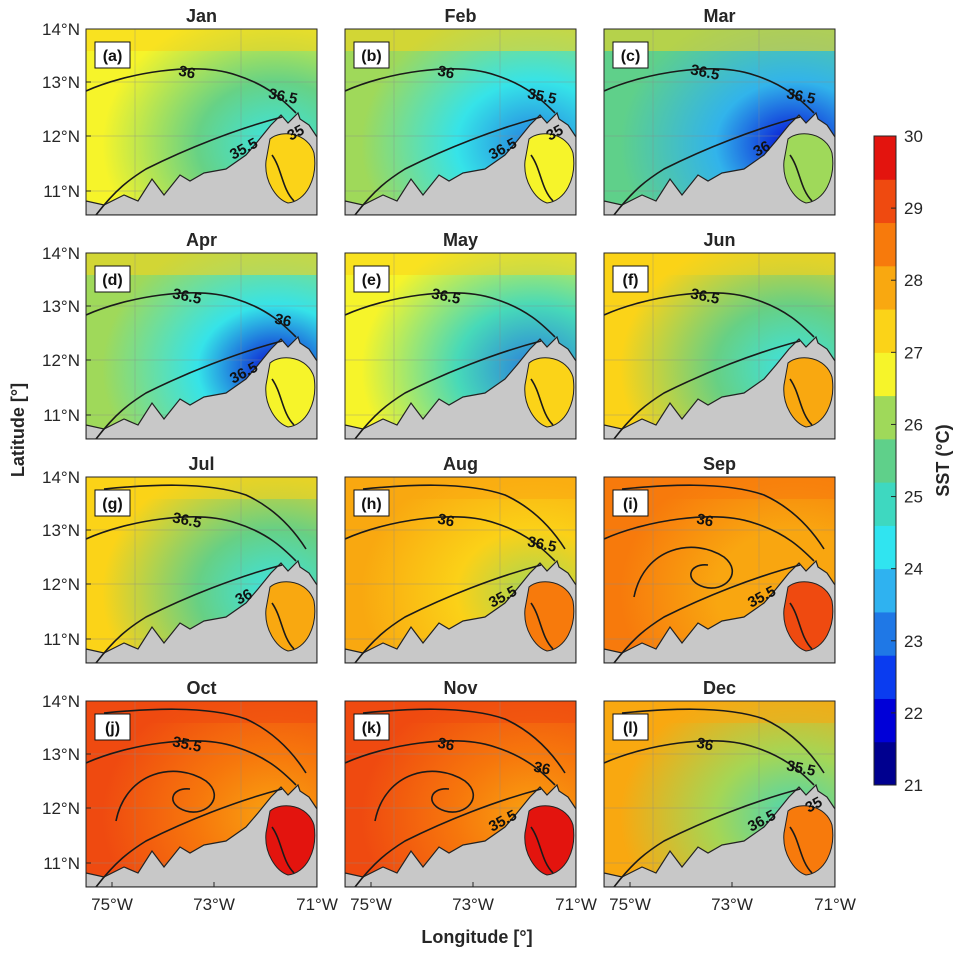 The image size is (960, 954). I want to click on panel-label: (i), so click(630, 504).